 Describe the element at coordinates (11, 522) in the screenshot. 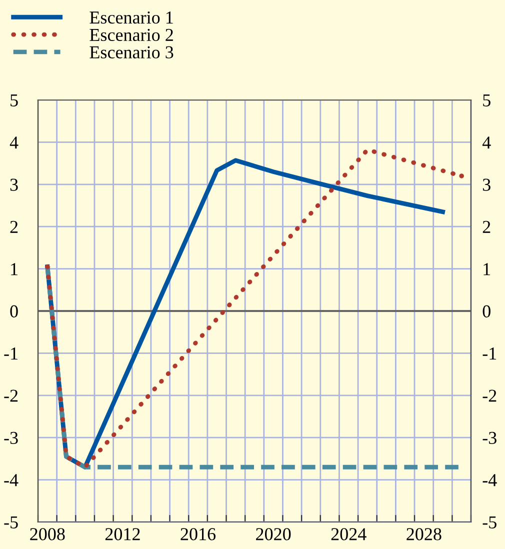

I see `y-tick-label: -5` at that location.